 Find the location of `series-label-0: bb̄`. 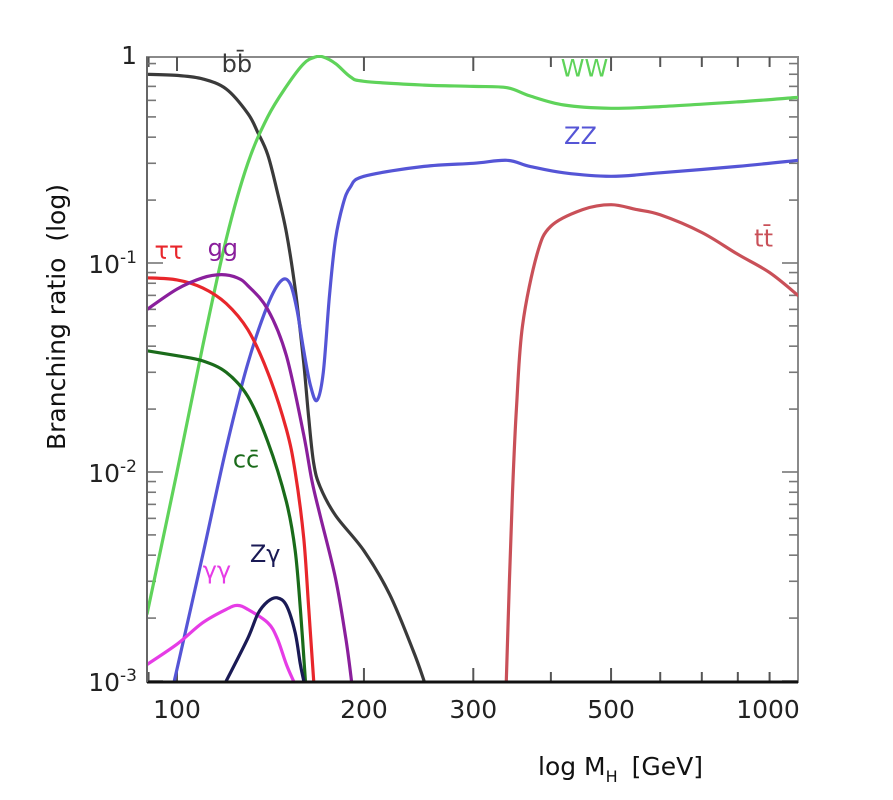

series-label-0: bb̄ is located at coordinates (237, 63).